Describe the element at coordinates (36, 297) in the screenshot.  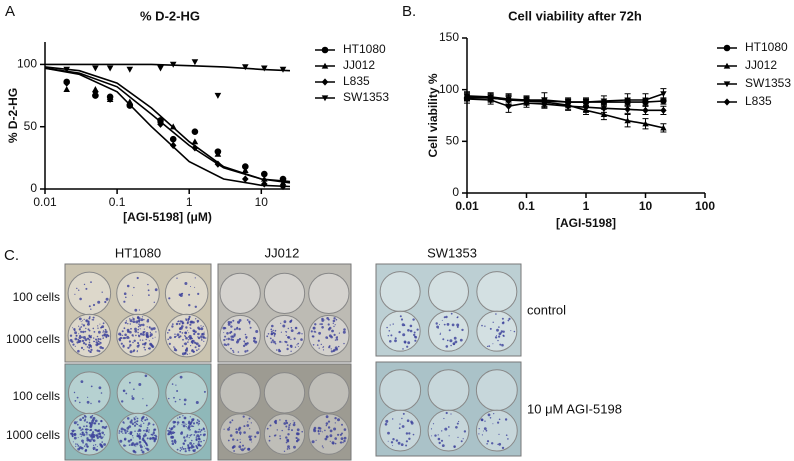
I see `row-label: 100 cells` at that location.